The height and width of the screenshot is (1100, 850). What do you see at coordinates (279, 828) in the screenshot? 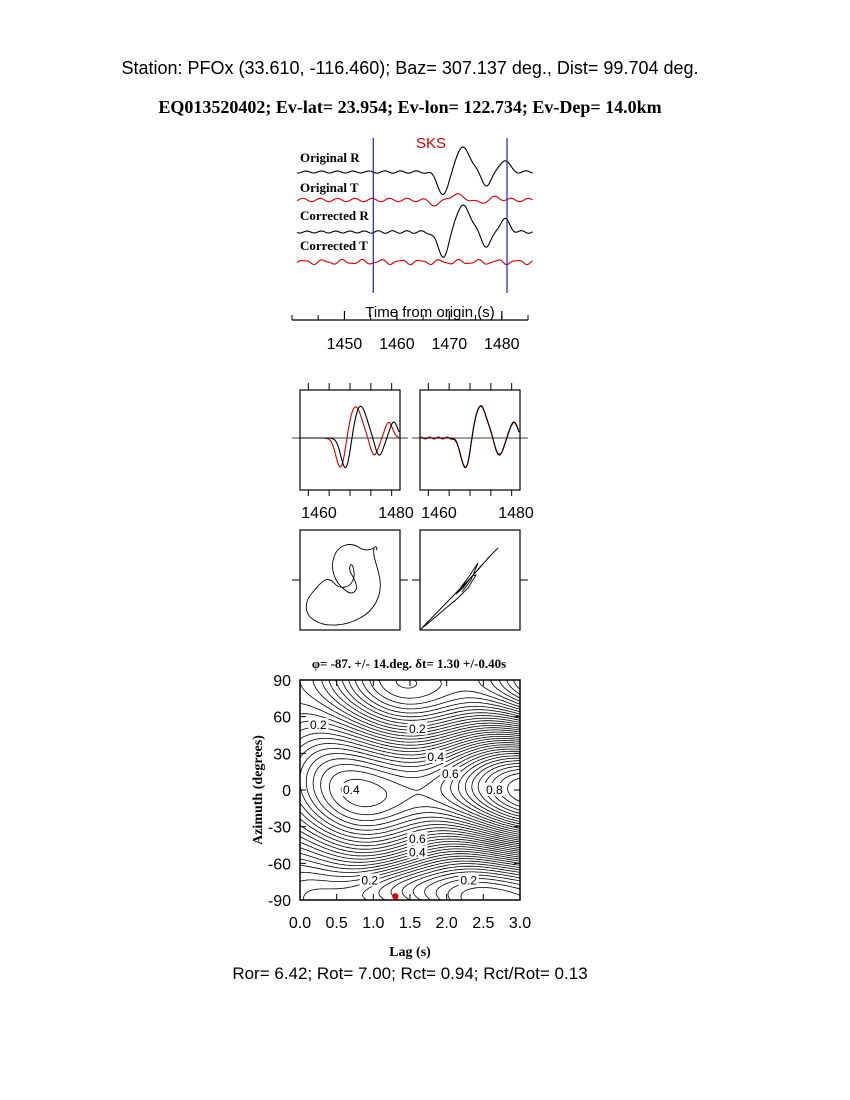
I see `azimuth-tick-label: -30` at bounding box center [279, 828].